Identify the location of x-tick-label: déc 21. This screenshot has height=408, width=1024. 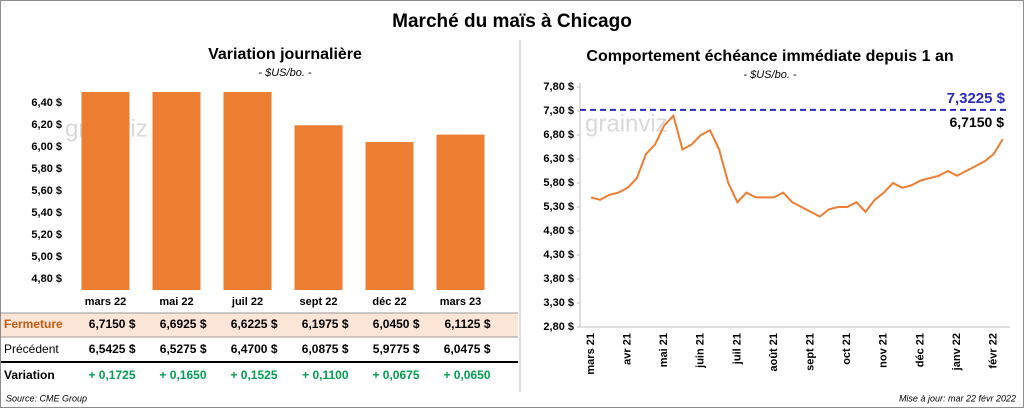
(920, 350).